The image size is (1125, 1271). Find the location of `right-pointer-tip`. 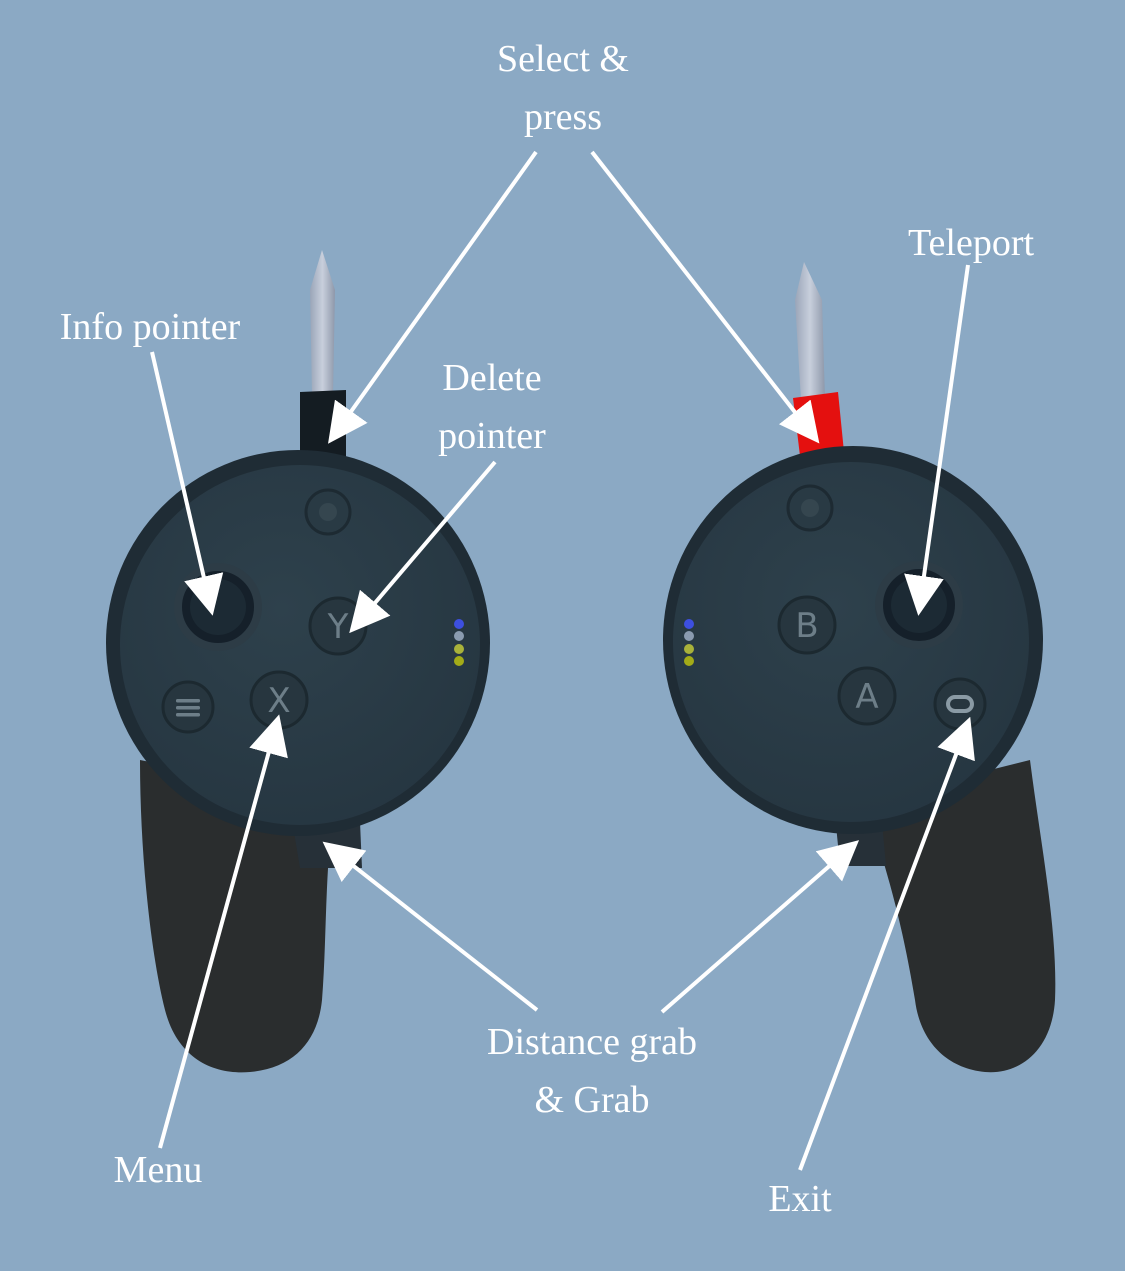

right-pointer-tip is located at coordinates (810, 331).